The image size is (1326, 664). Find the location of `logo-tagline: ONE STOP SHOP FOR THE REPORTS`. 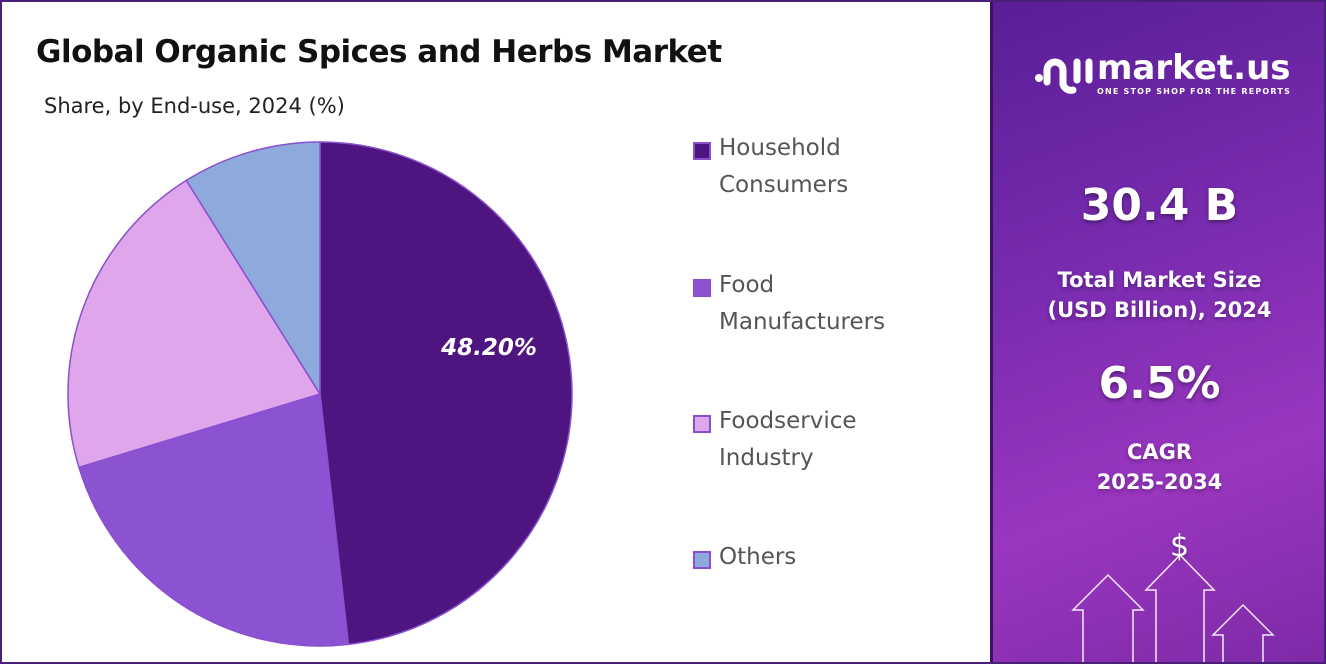

logo-tagline: ONE STOP SHOP FOR THE REPORTS is located at coordinates (1194, 91).